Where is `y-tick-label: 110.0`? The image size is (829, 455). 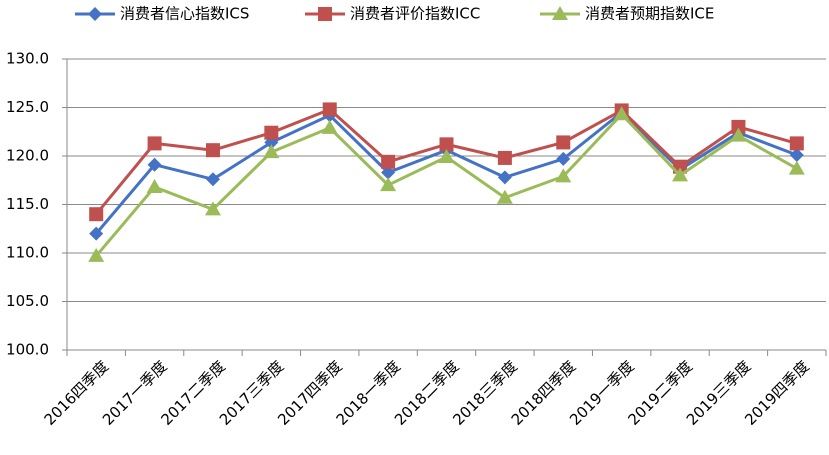 y-tick-label: 110.0 is located at coordinates (27, 253).